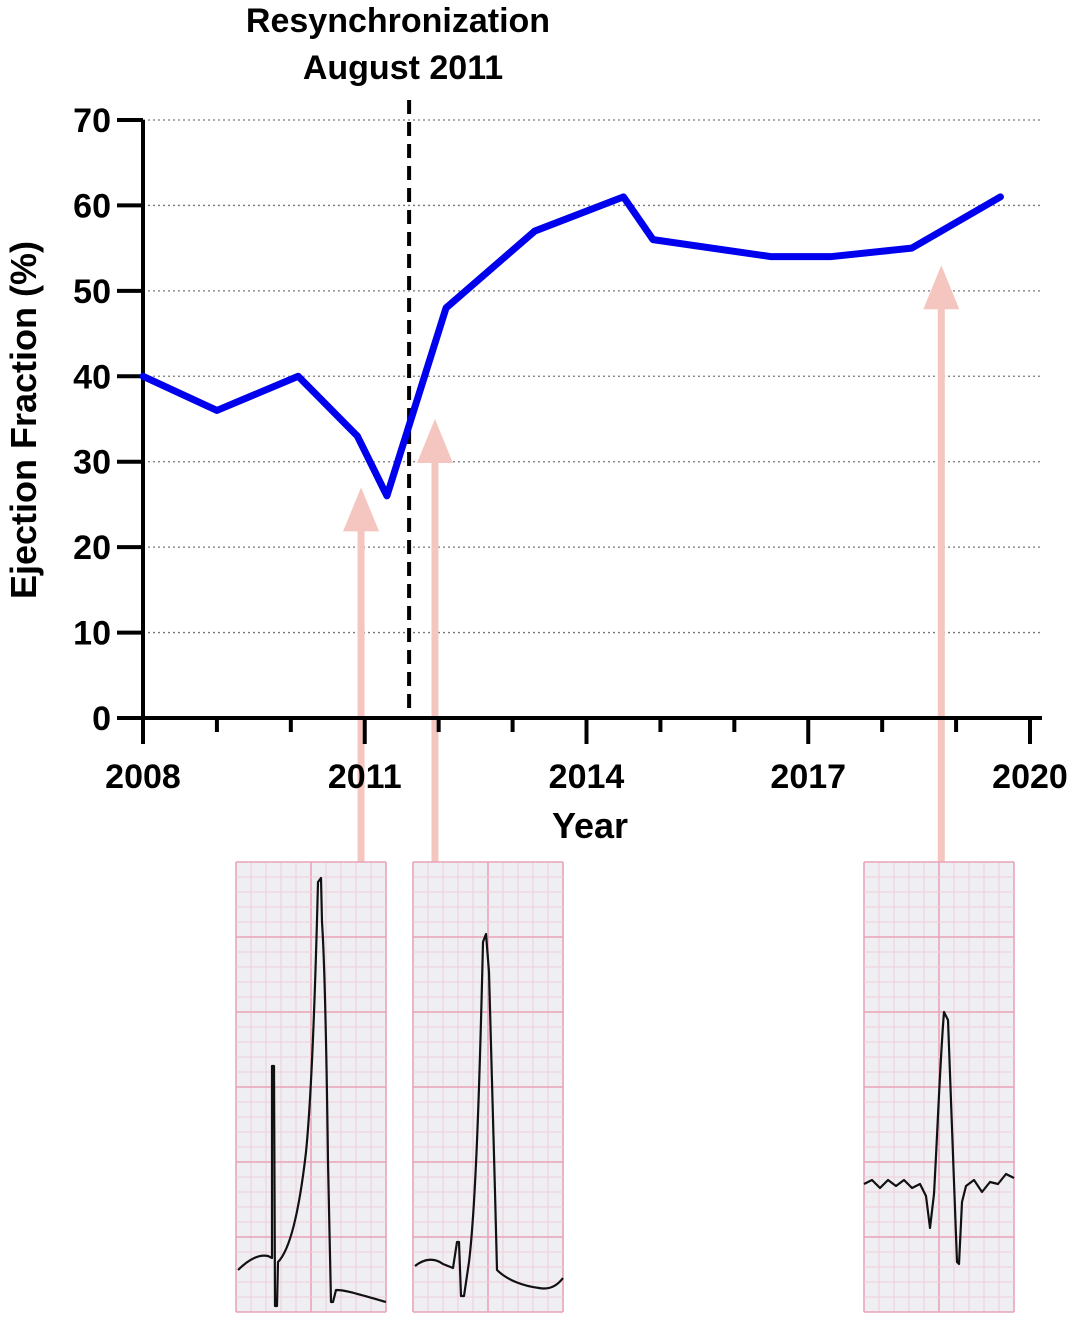  What do you see at coordinates (434, 640) in the screenshot?
I see `arrow-ecg-after-resync` at bounding box center [434, 640].